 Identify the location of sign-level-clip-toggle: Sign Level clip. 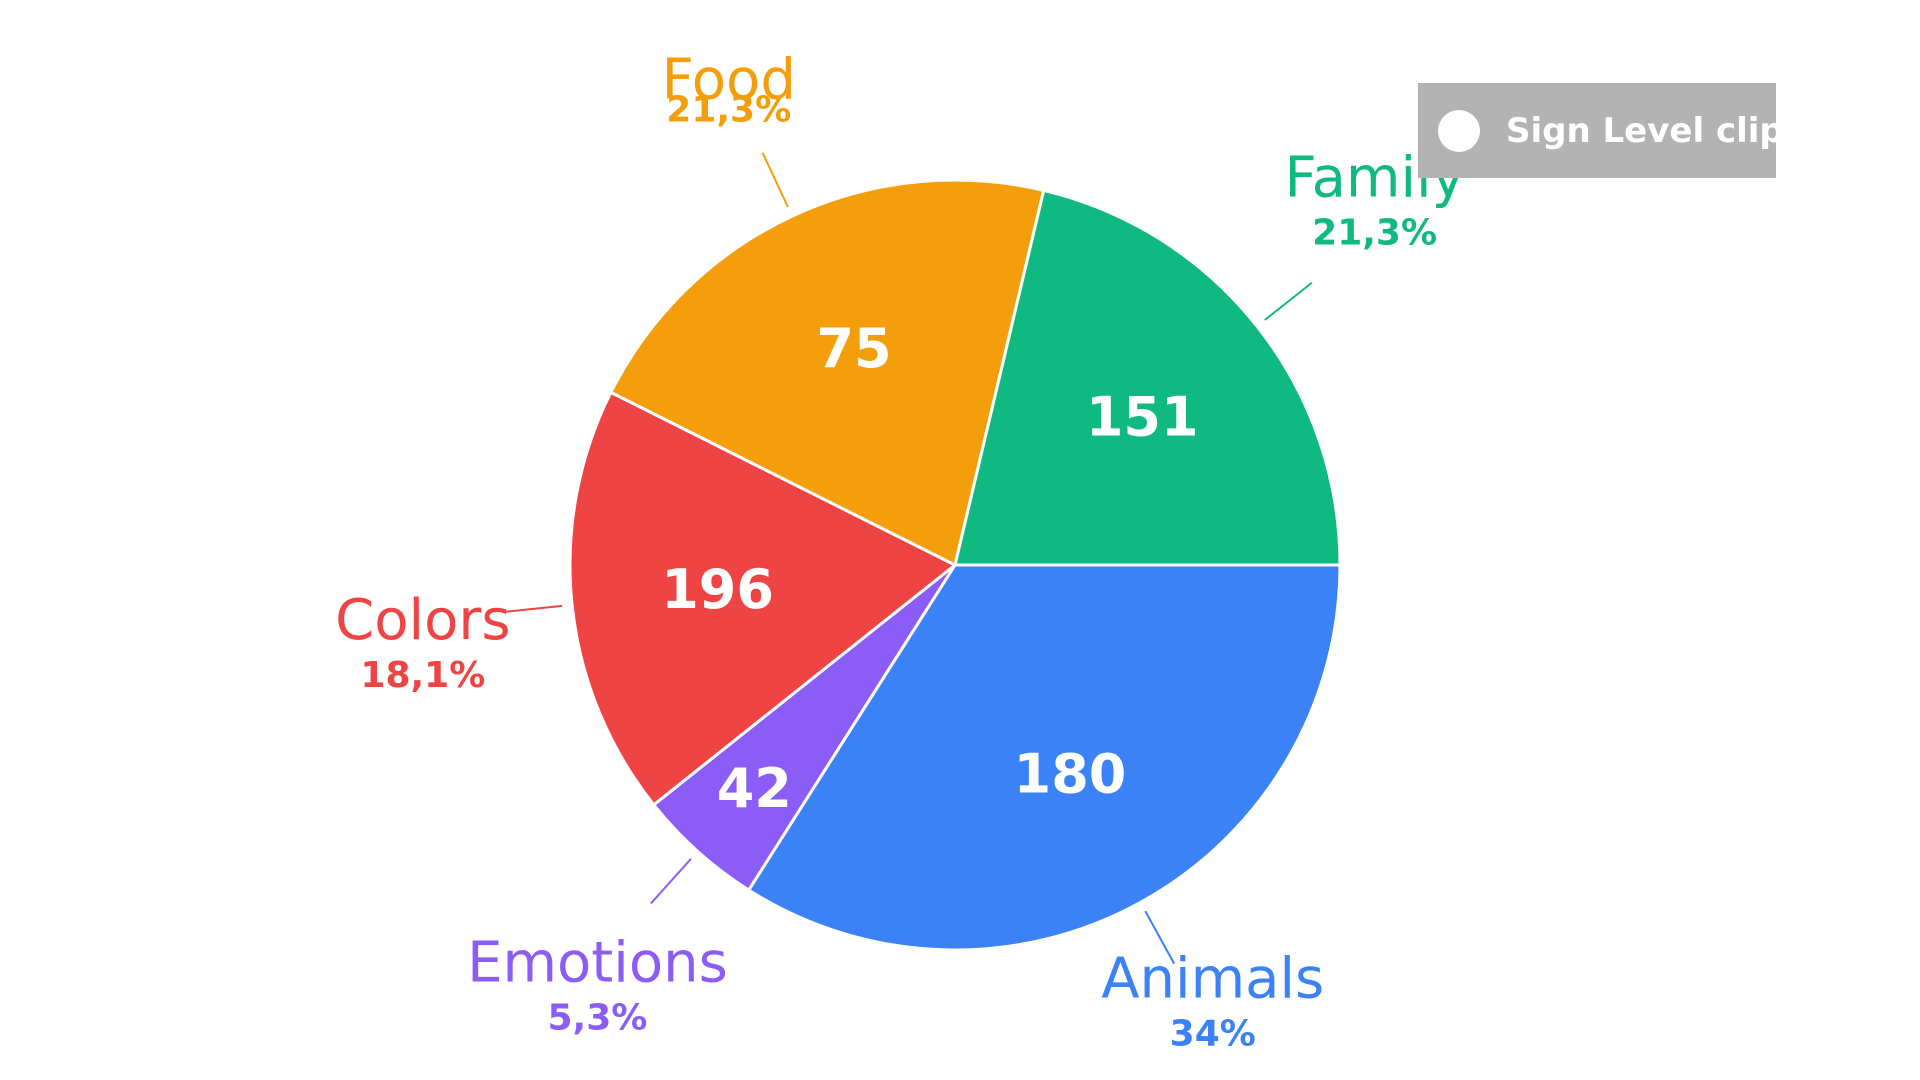
(1601, 130).